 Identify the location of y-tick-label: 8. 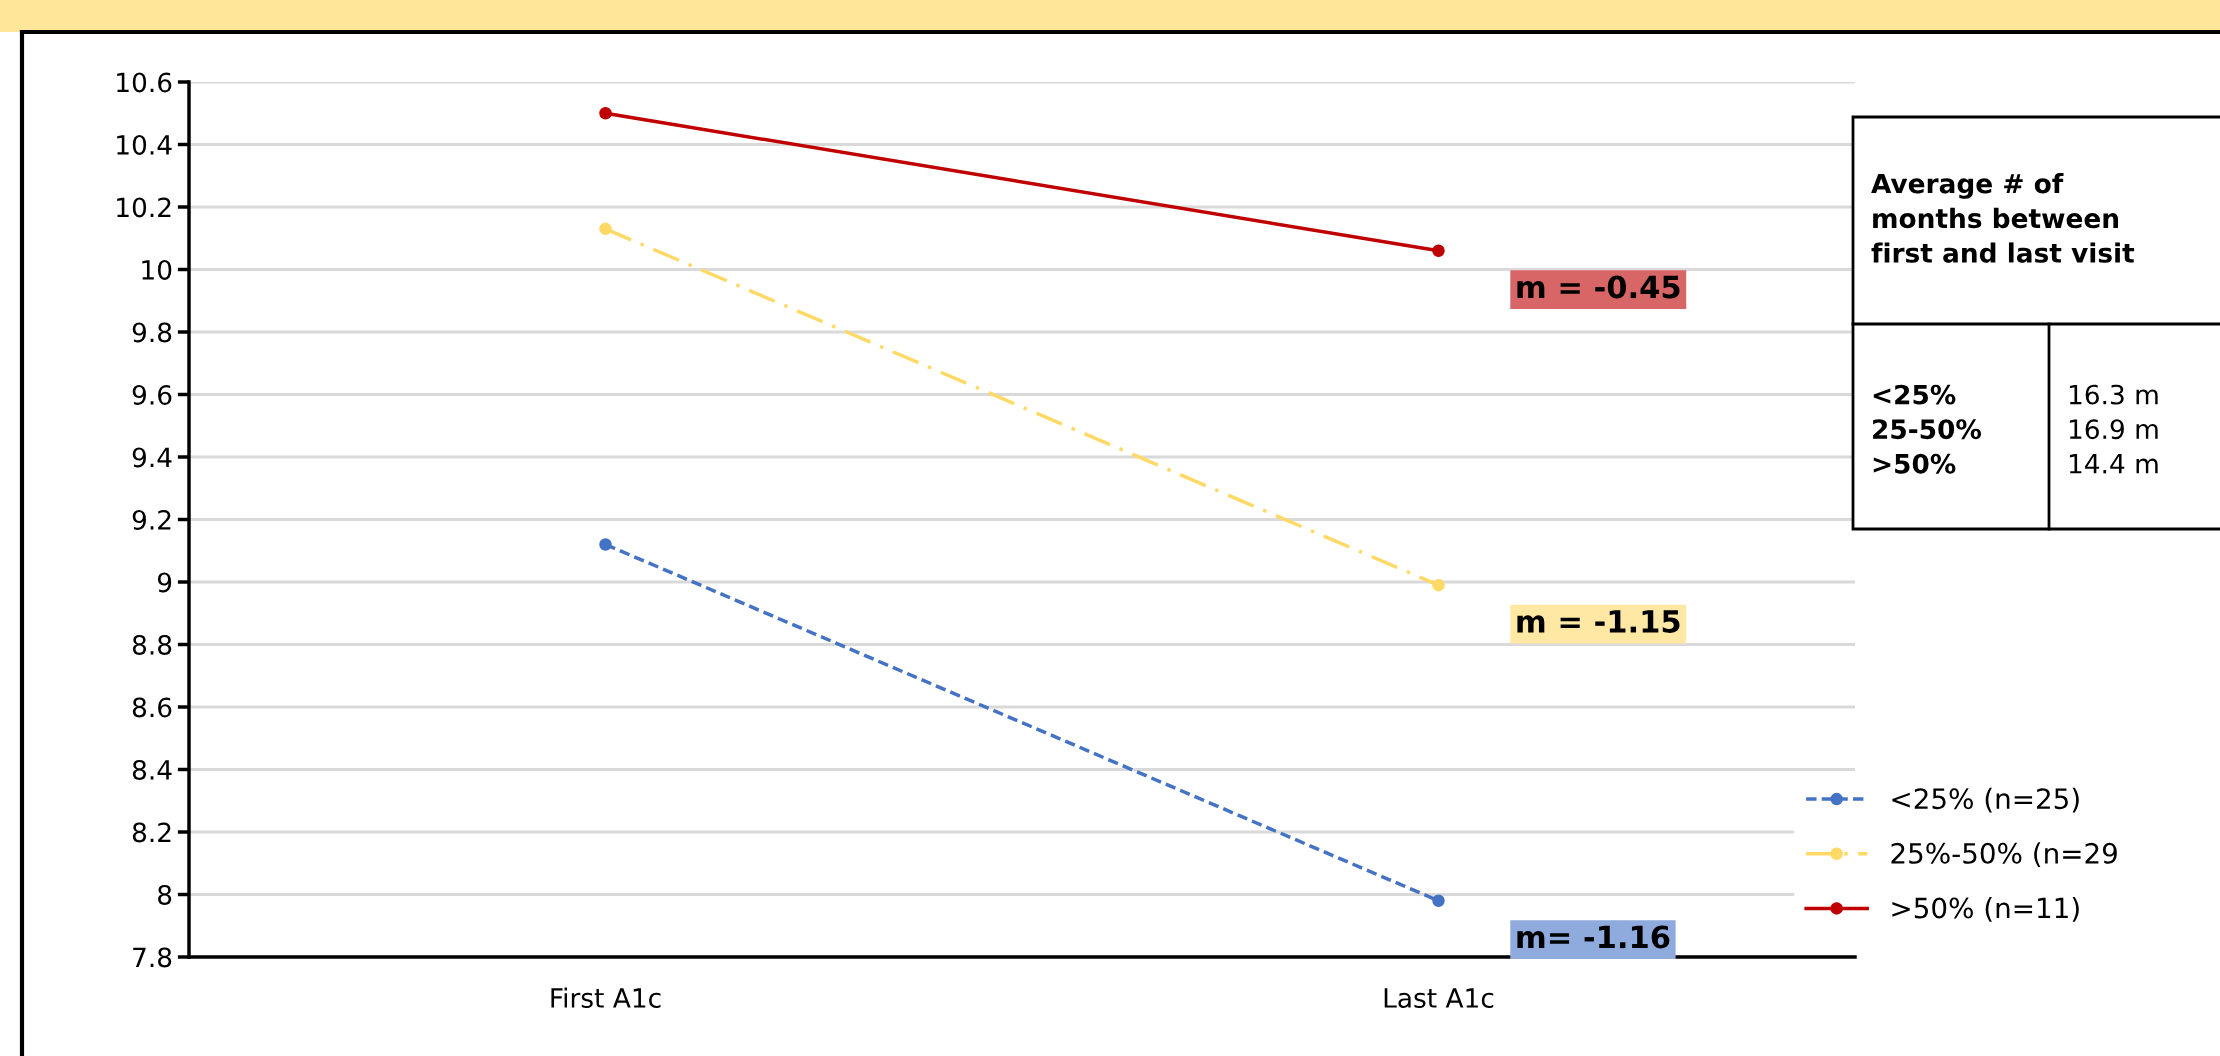
(165, 894).